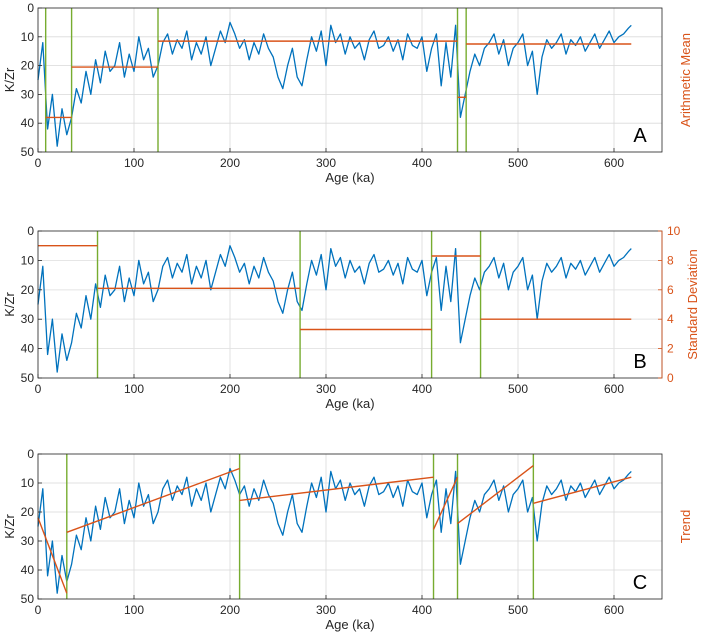  I want to click on right-tick-label: 10, so click(674, 231).